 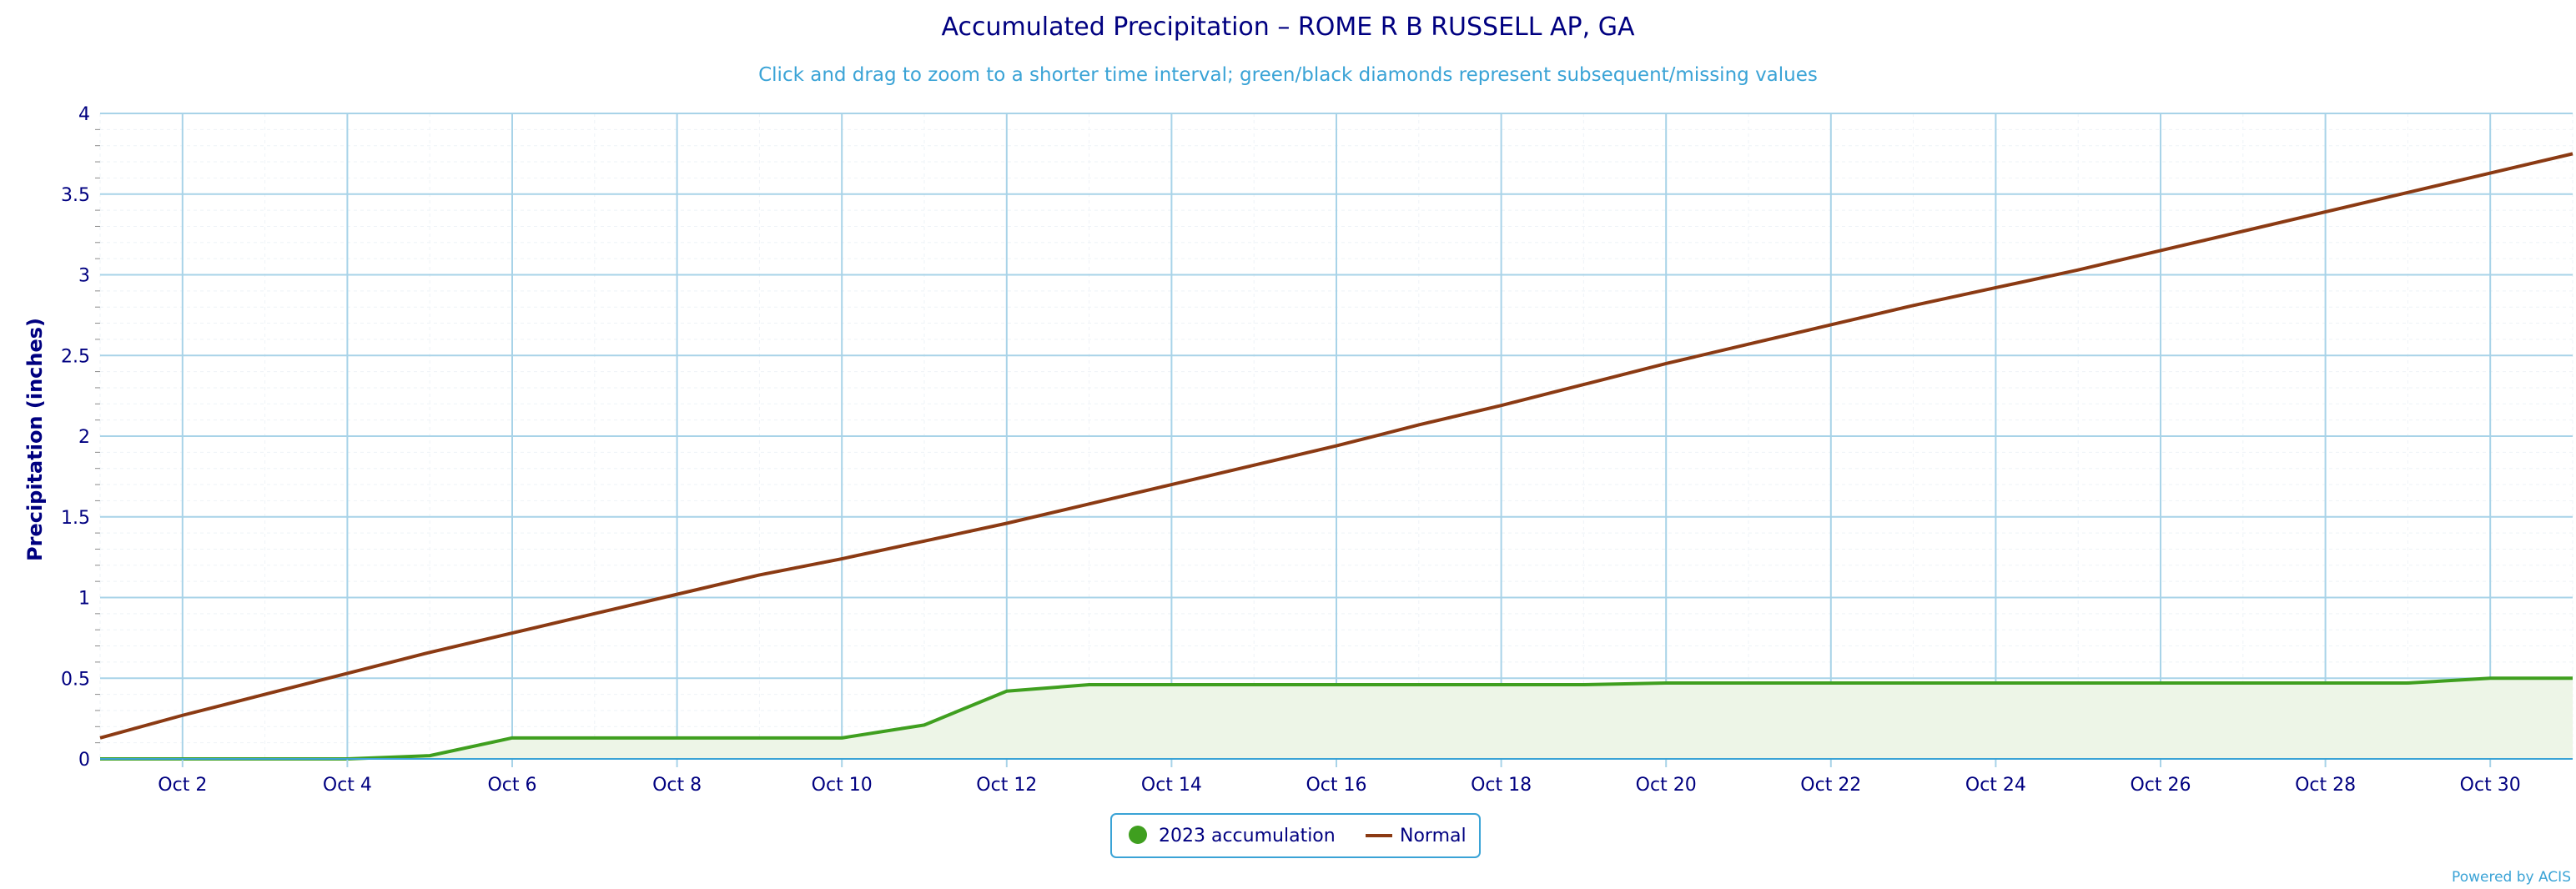 What do you see at coordinates (1830, 785) in the screenshot?
I see `x-tick-label: Oct 22` at bounding box center [1830, 785].